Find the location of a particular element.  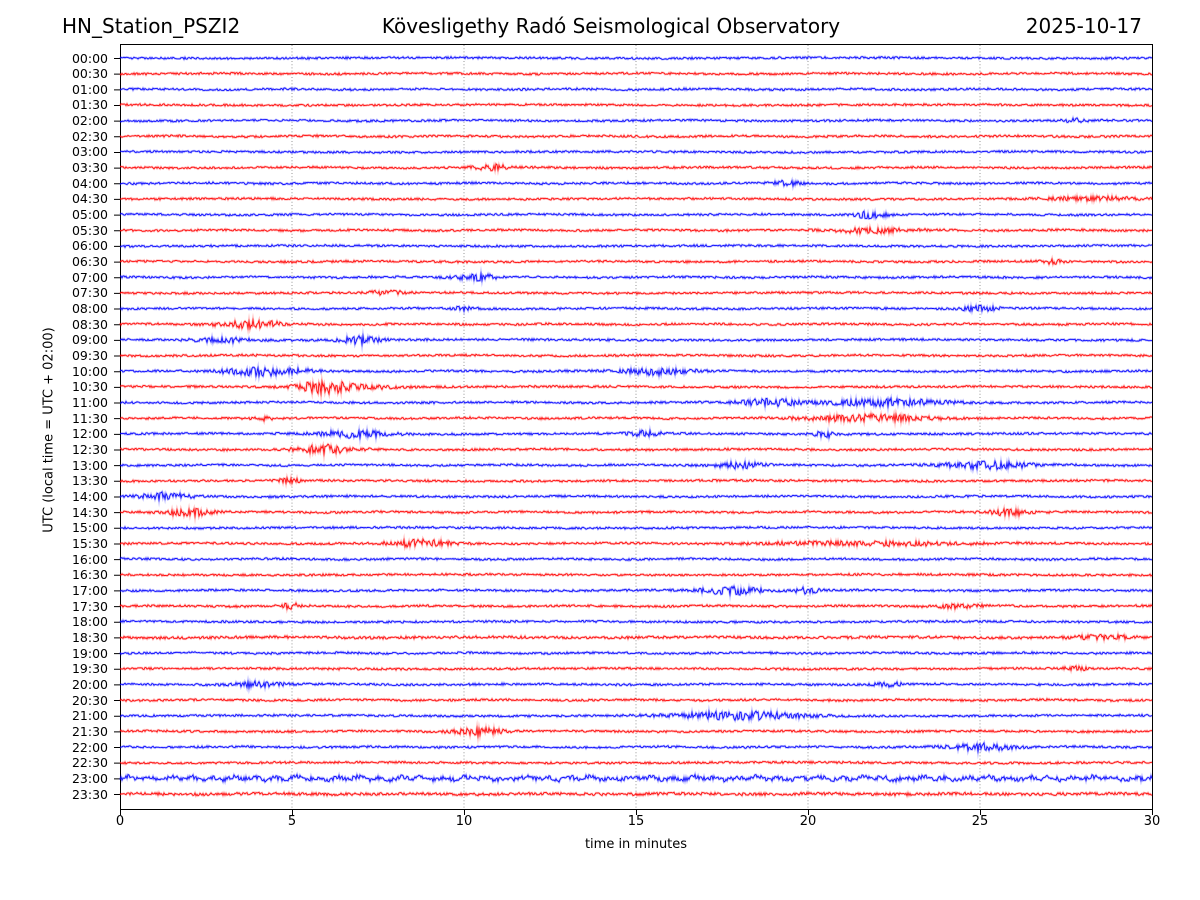

x-tick-label: 0 is located at coordinates (120, 821).